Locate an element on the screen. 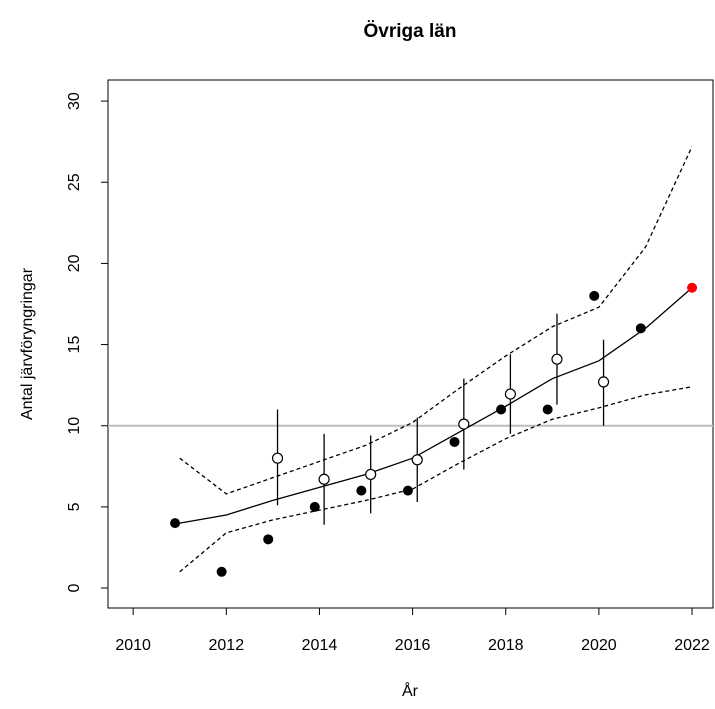 This screenshot has width=715, height=709. x-tick-label: 2018 is located at coordinates (506, 645).